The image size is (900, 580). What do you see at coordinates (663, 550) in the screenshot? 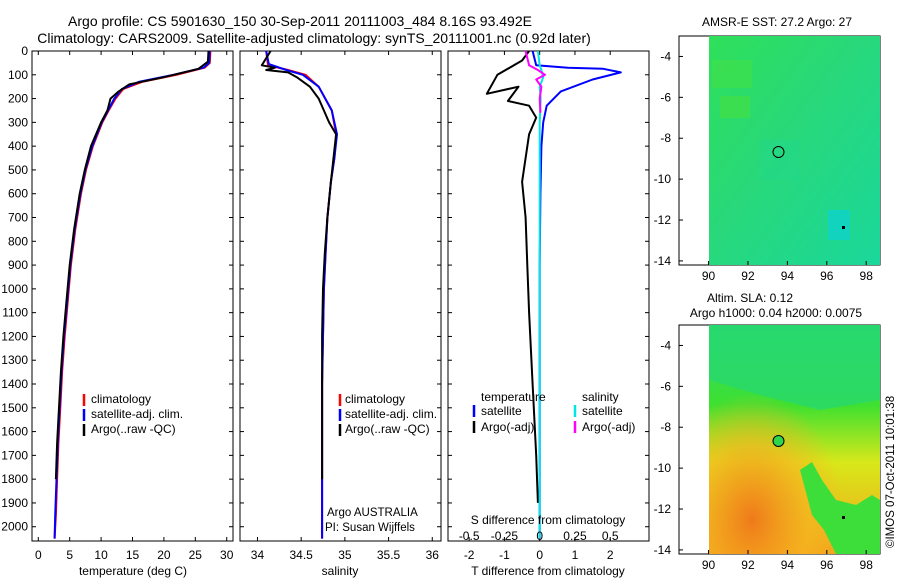
I see `sla-map-ytick-label: -14` at bounding box center [663, 550].